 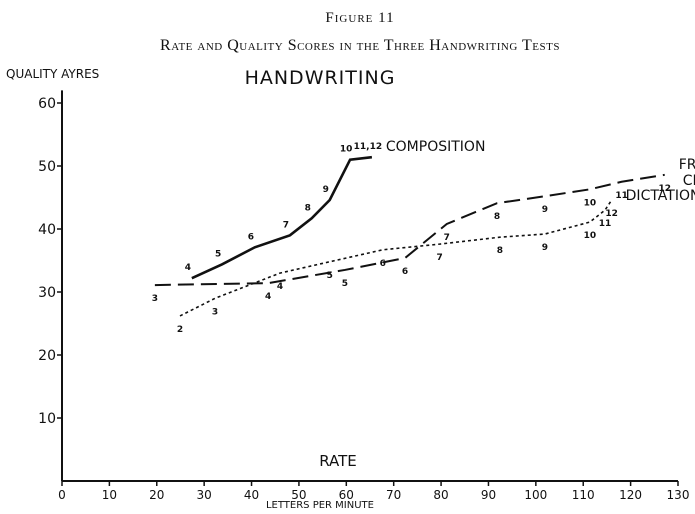 I want to click on x-tick-label: 110, so click(x=583, y=495).